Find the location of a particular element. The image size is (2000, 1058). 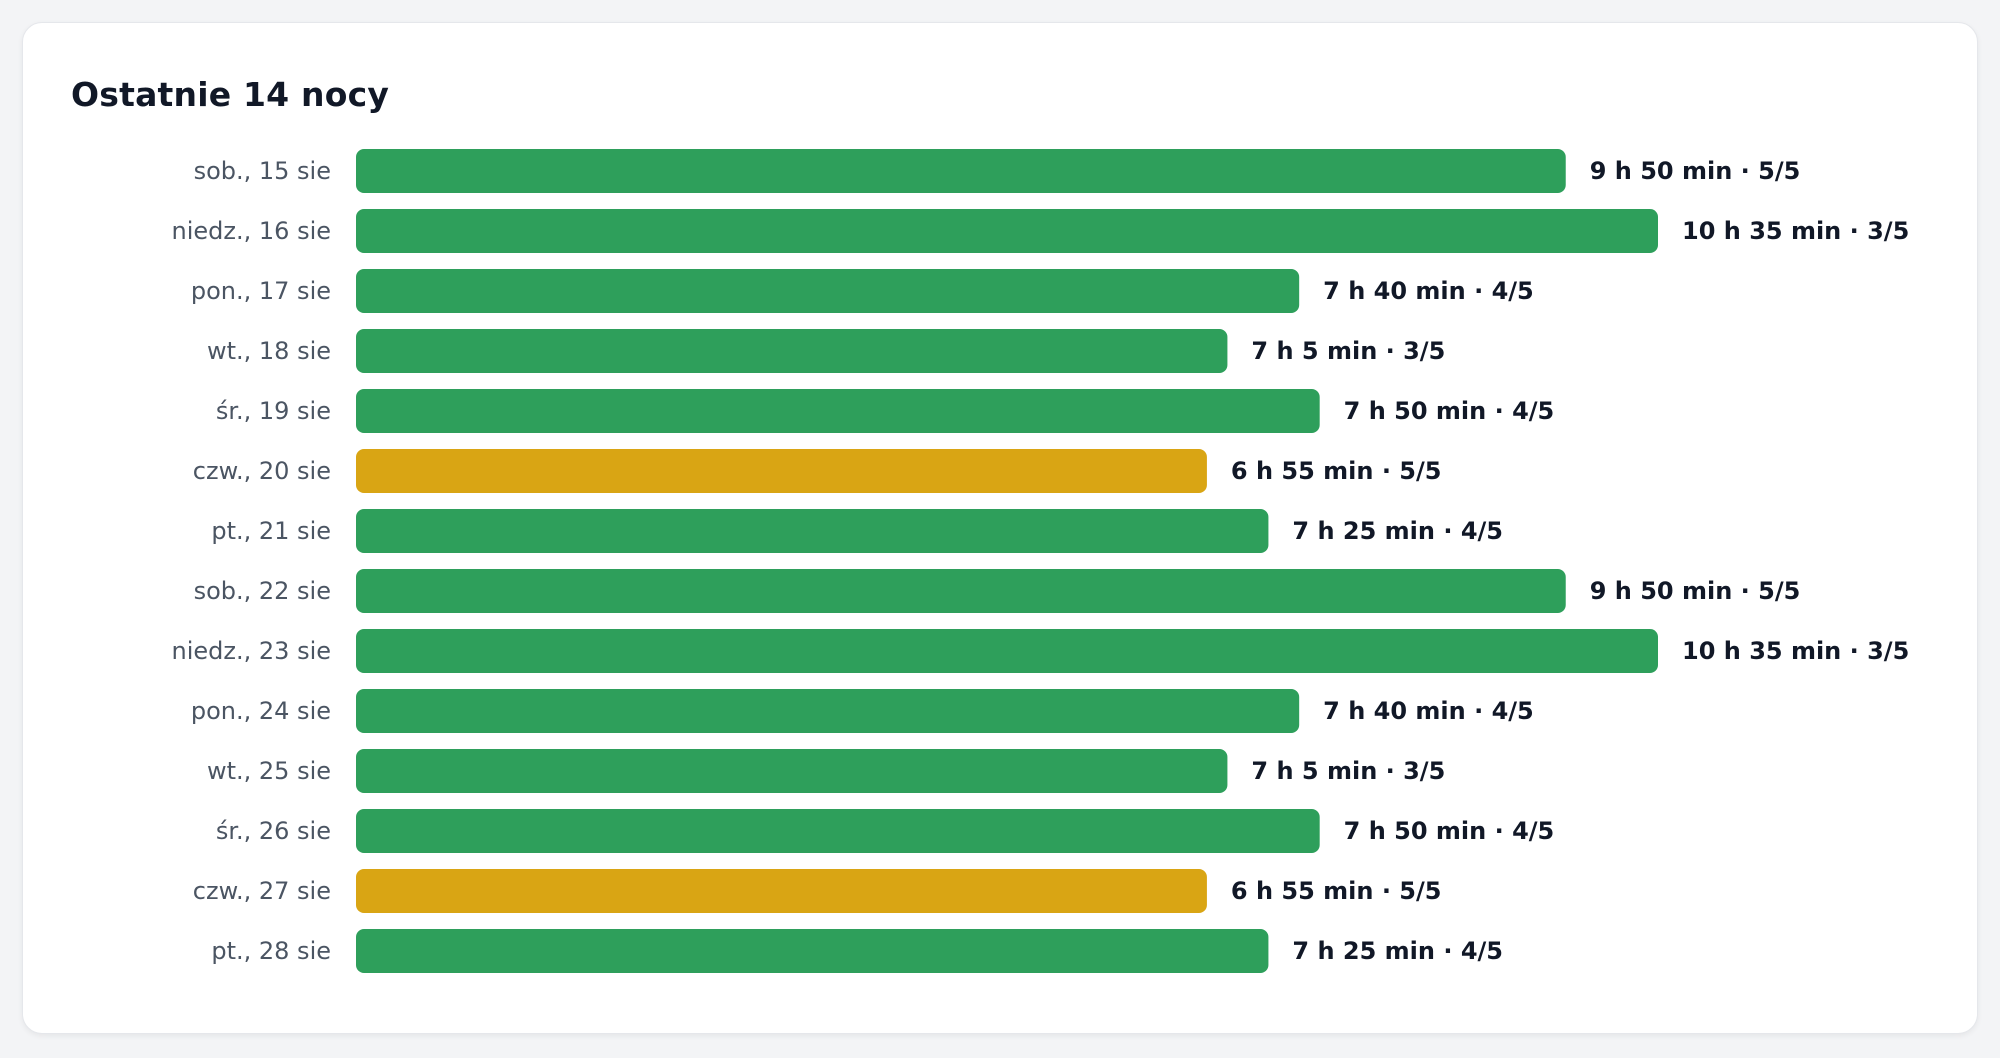

row-date-label: śr., 19 sie is located at coordinates (273, 411).